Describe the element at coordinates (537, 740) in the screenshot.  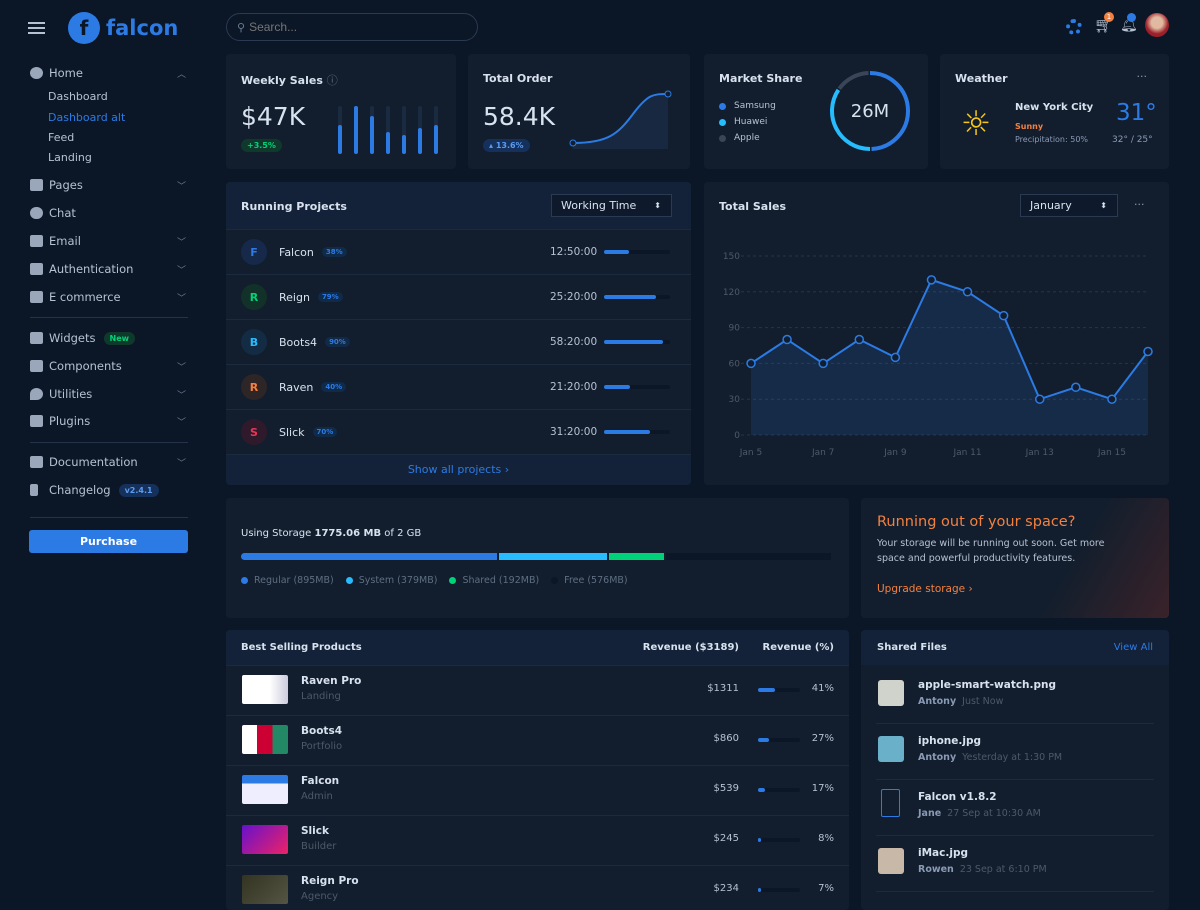
I see `product-row: Boots4 Portfolio $860 27%` at that location.